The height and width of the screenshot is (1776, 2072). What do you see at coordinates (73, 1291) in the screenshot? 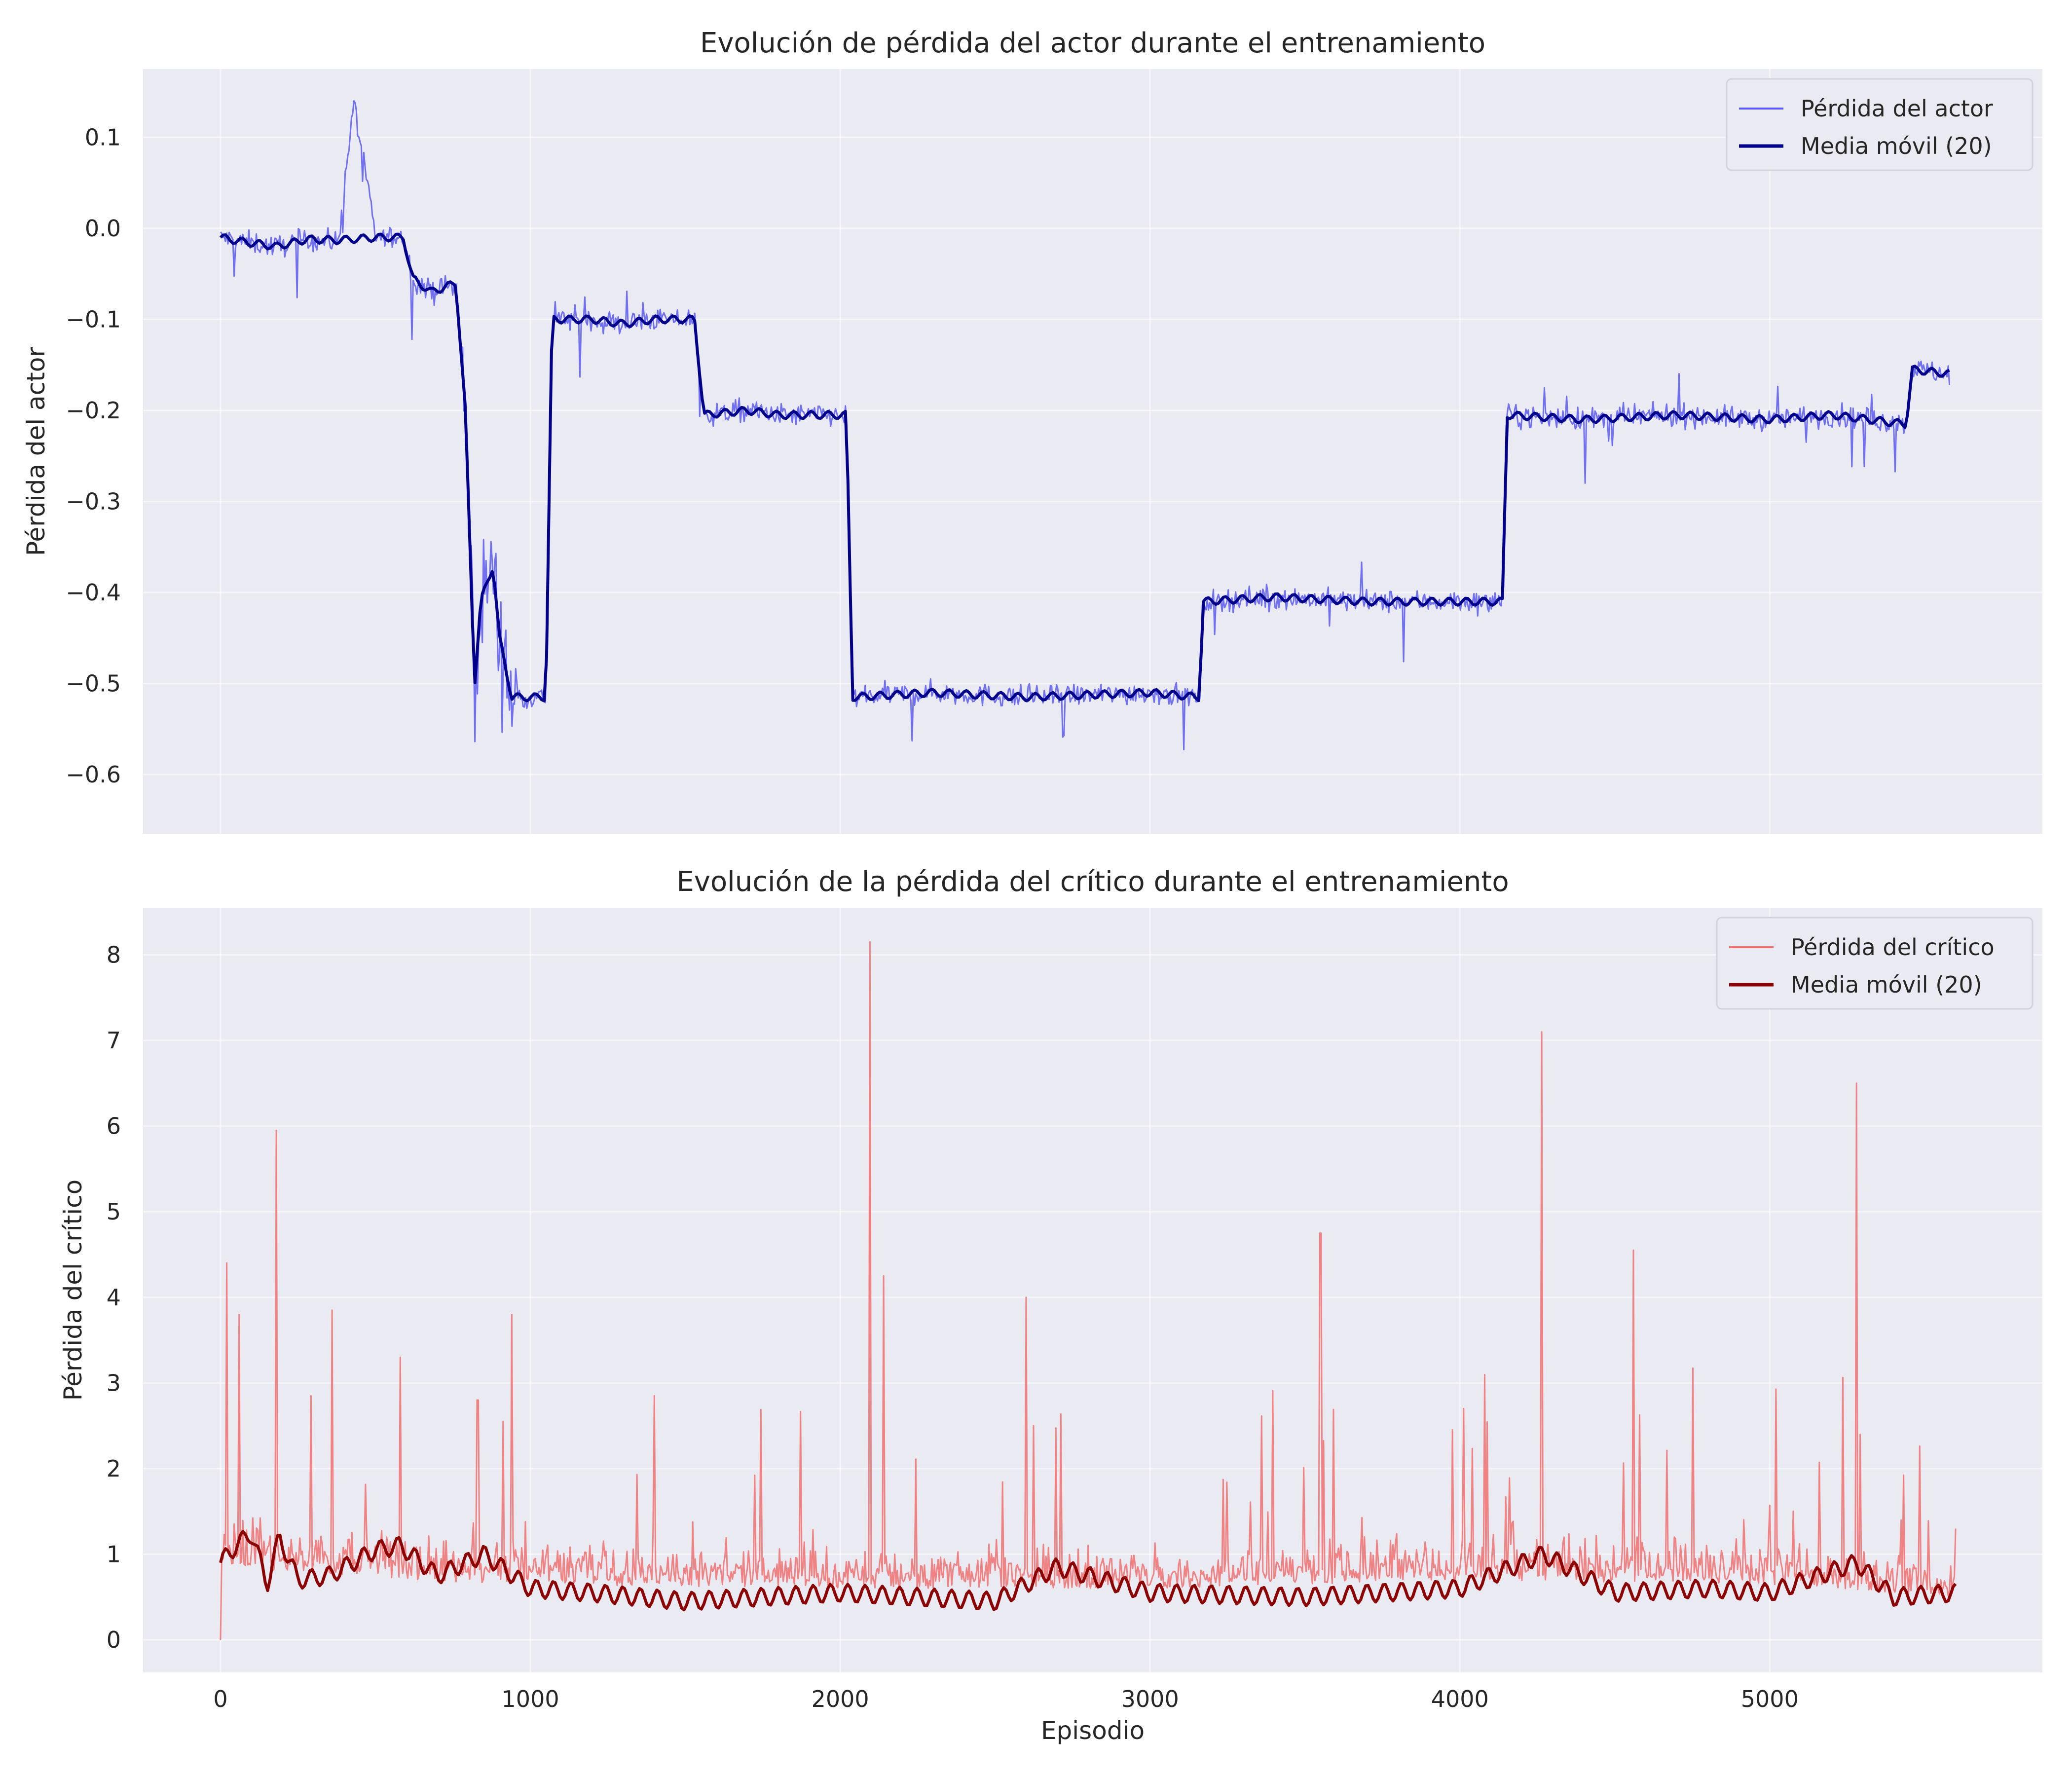
I see `y-axis-label: Pérdida del crítico` at bounding box center [73, 1291].